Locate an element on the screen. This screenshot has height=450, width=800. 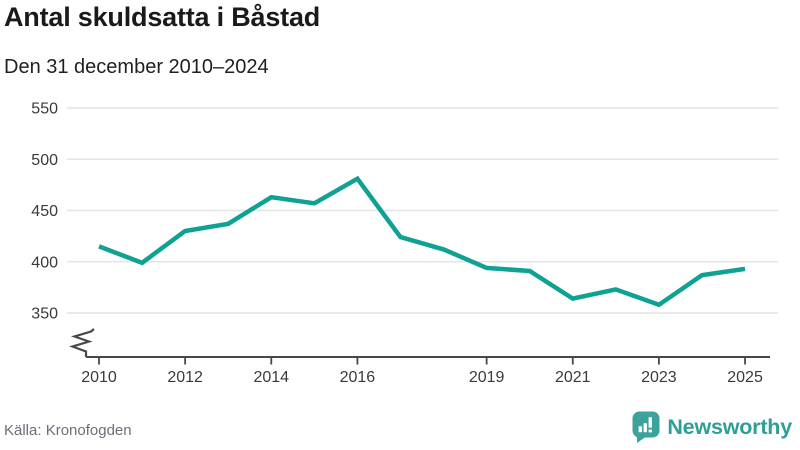
chart-title: Antal skuldsatta i Båstad is located at coordinates (162, 17).